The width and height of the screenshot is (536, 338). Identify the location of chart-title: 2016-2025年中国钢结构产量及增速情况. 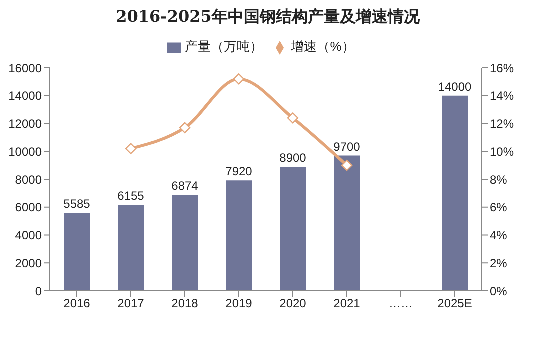
(268, 17).